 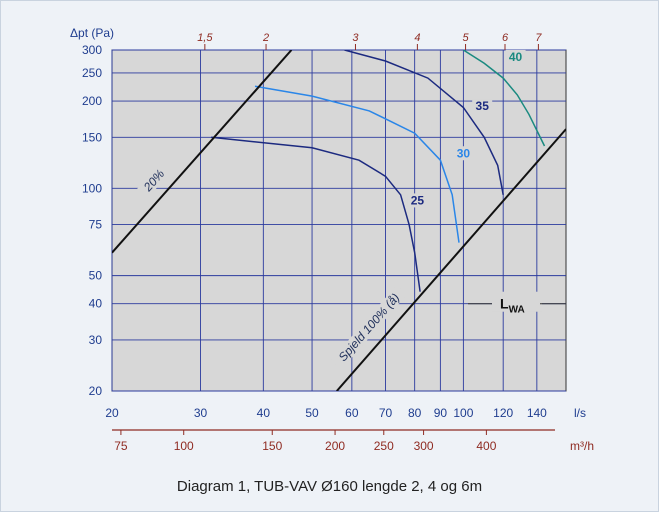 I want to click on y-axis-label: Δpt (Pa), so click(x=92, y=33).